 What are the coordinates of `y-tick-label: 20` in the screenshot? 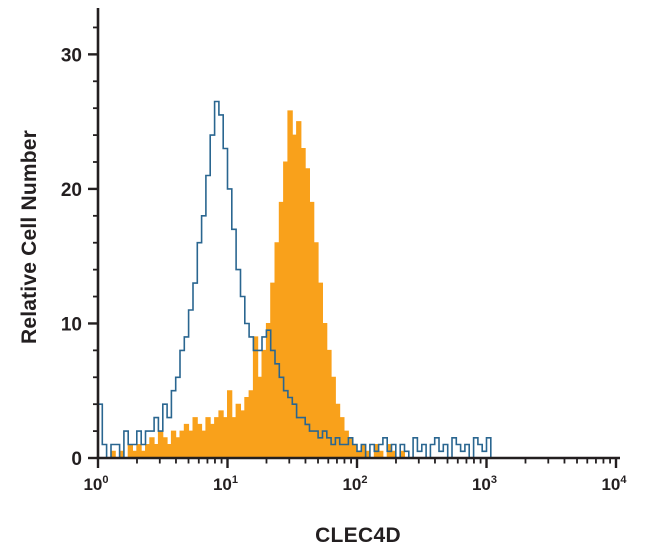 It's located at (71, 190).